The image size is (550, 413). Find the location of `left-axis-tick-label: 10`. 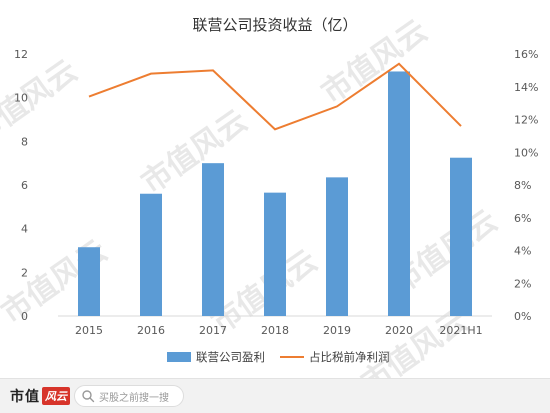

left-axis-tick-label: 10 is located at coordinates (21, 98).